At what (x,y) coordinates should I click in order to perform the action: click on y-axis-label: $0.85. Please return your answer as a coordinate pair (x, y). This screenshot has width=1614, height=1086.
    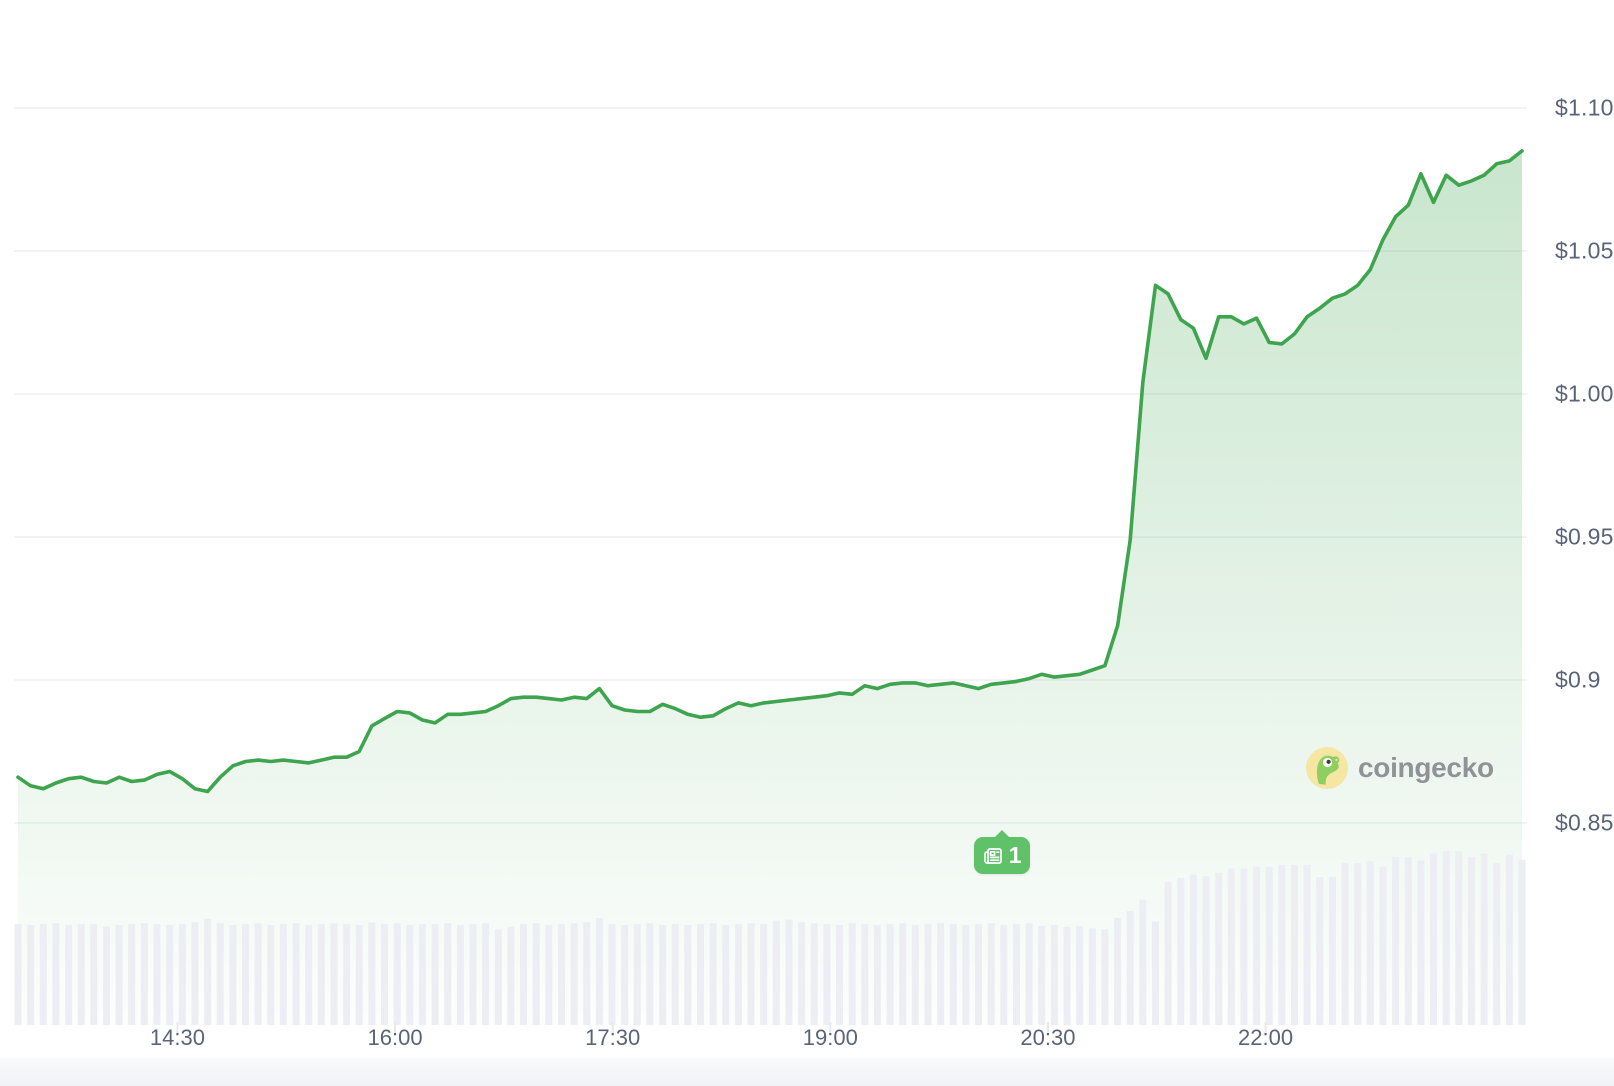
    Looking at the image, I should click on (1584, 822).